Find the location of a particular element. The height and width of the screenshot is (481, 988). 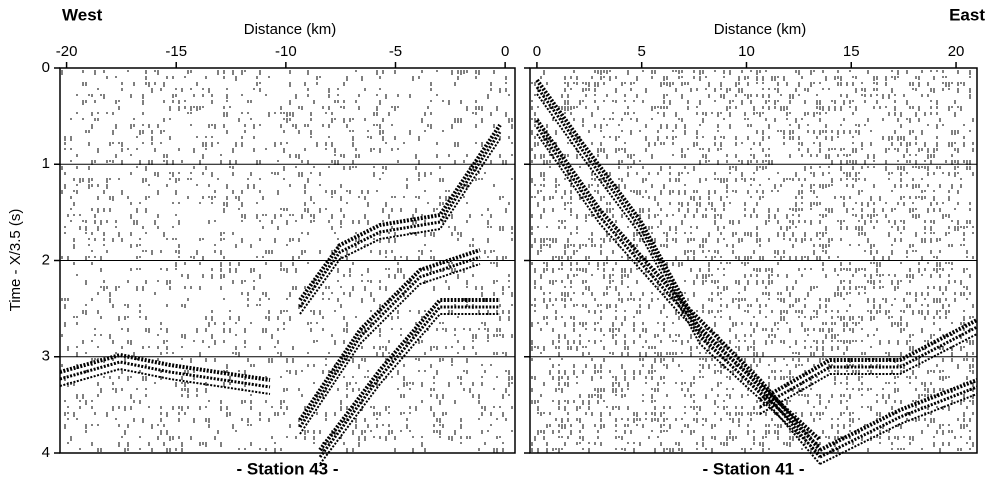

corner-label: East is located at coordinates (967, 14).